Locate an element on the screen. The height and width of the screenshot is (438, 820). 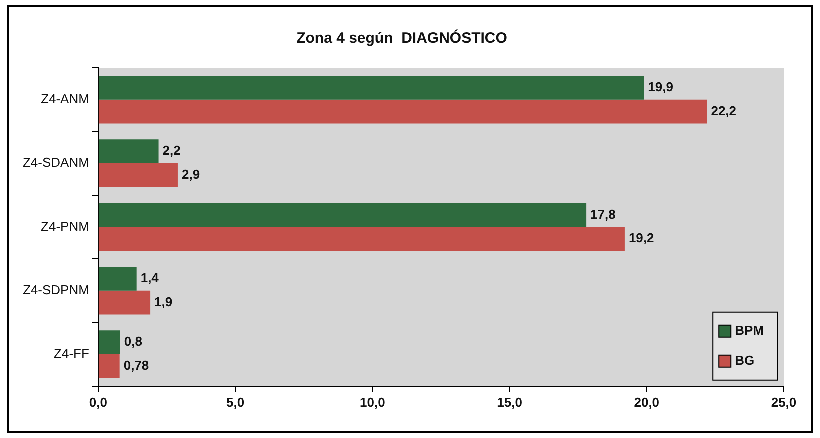
y-tick-label: Z4-FF is located at coordinates (72, 354).